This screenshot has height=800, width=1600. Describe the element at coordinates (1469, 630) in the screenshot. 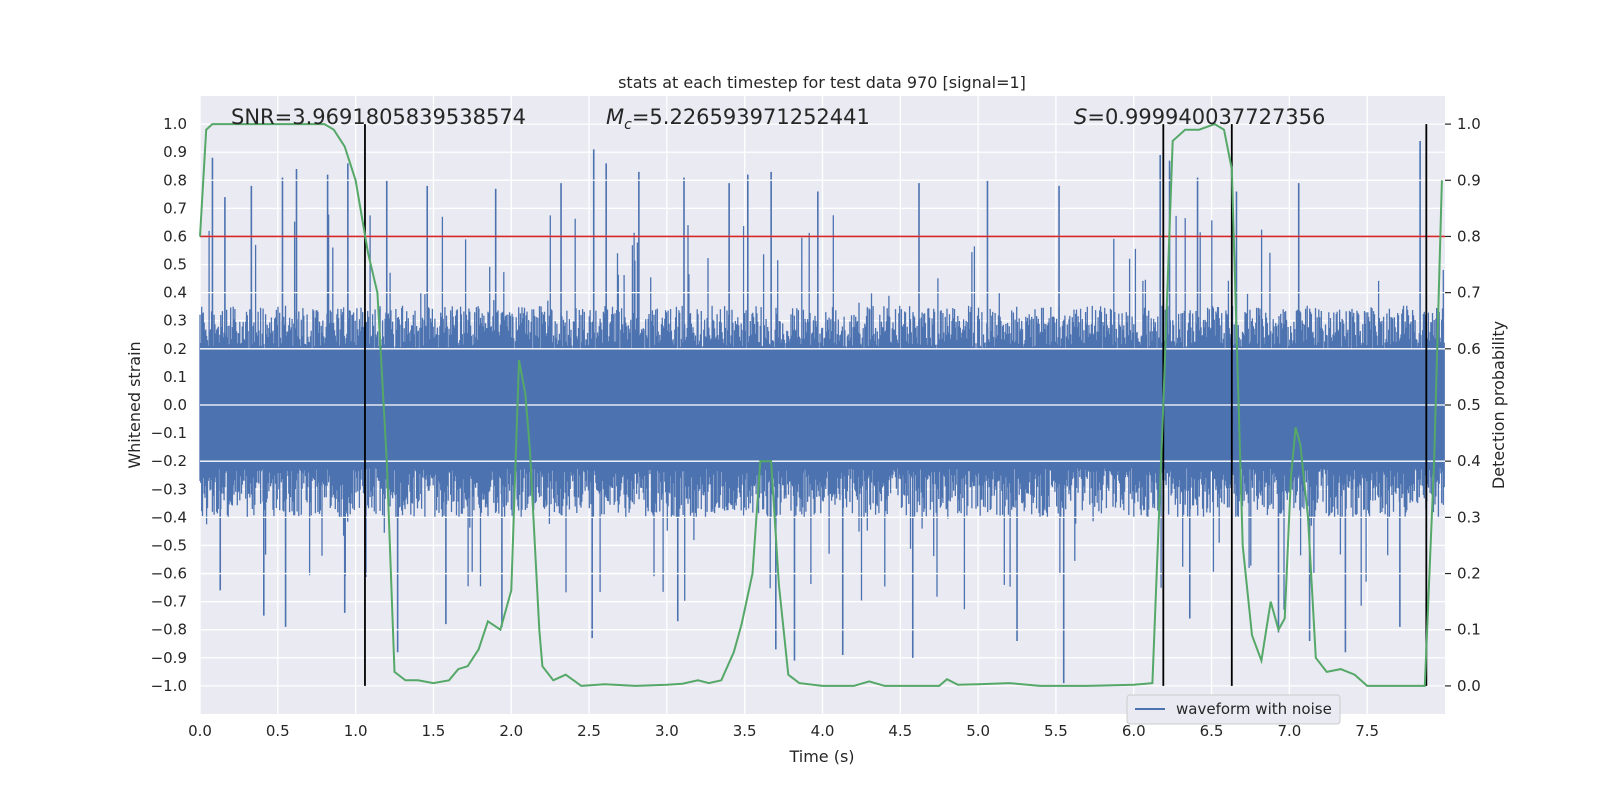

I see `y2-tick-label: 0.1` at that location.